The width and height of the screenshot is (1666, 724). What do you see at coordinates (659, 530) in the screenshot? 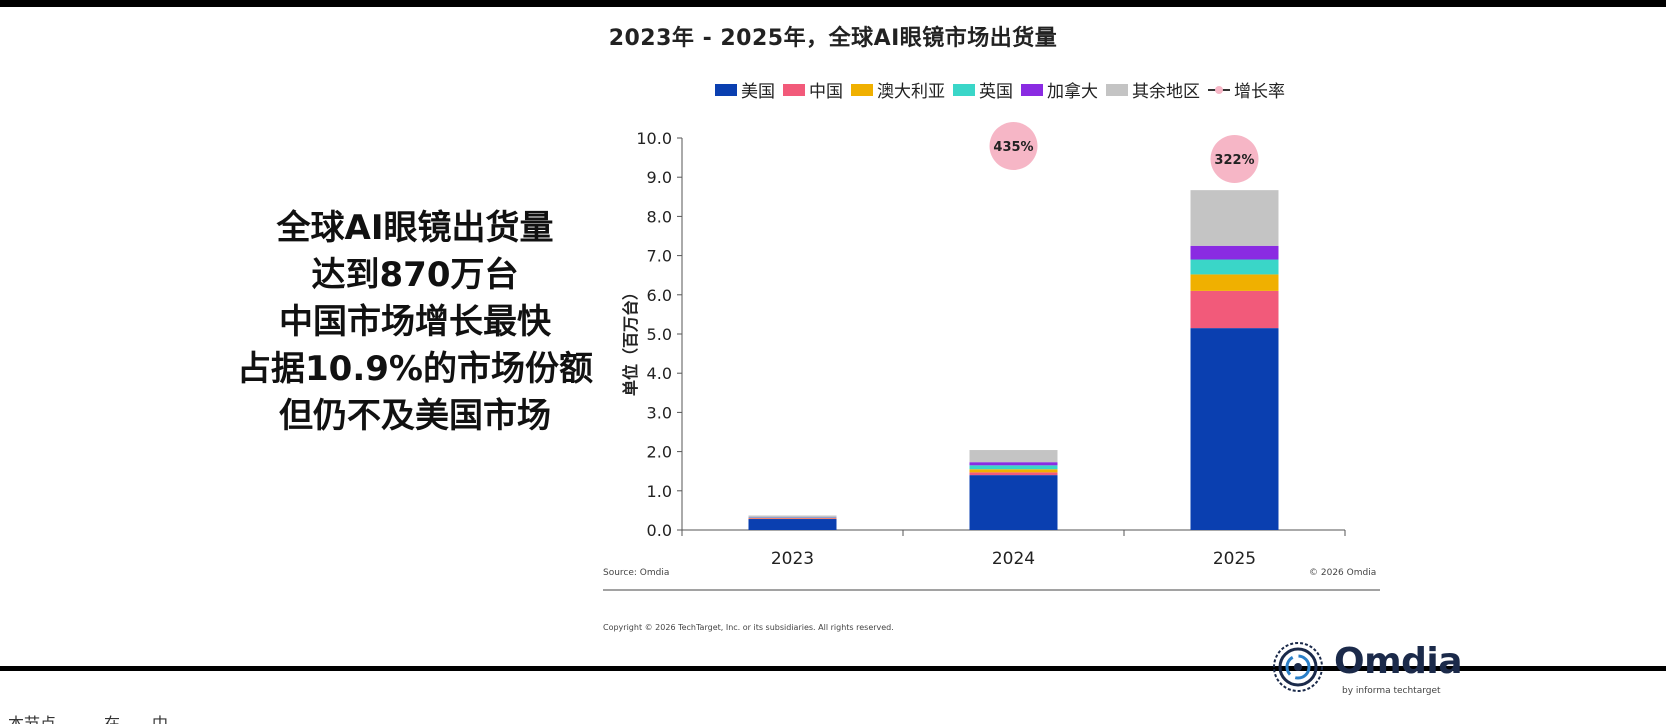
I see `y-tick-label: 0.0` at bounding box center [659, 530].